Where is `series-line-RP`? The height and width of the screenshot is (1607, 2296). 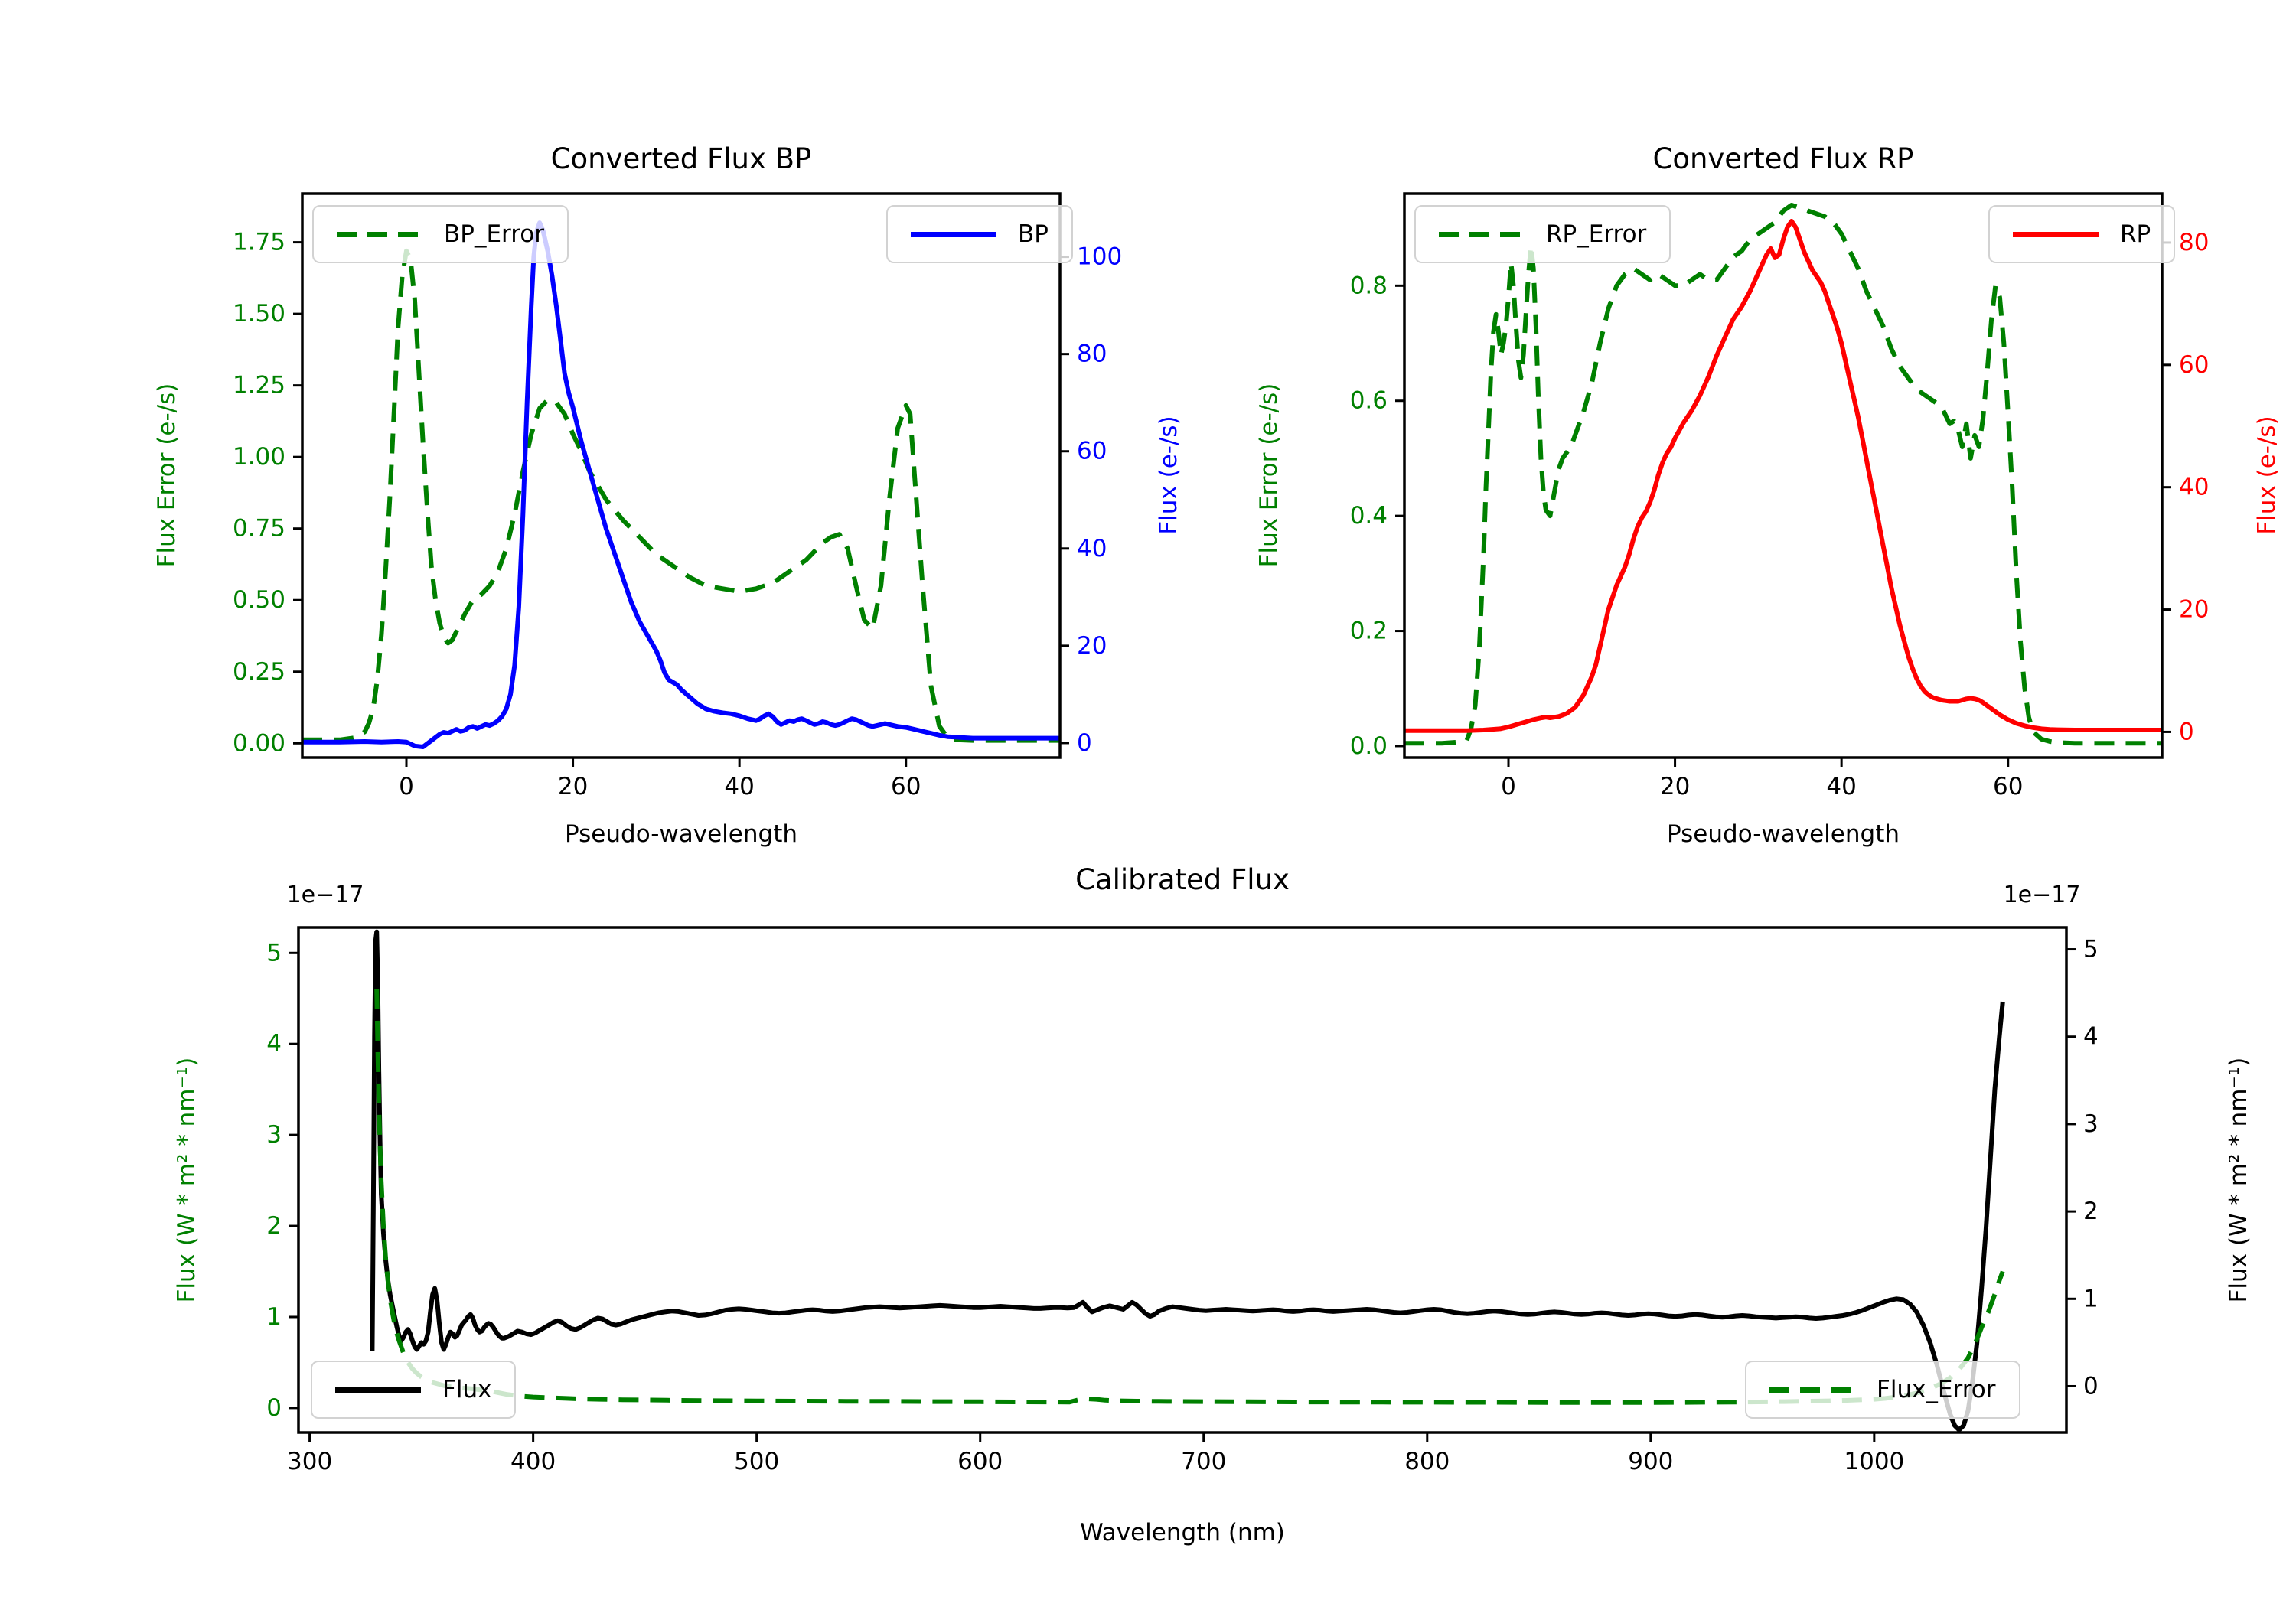
series-line-RP is located at coordinates (1783, 476).